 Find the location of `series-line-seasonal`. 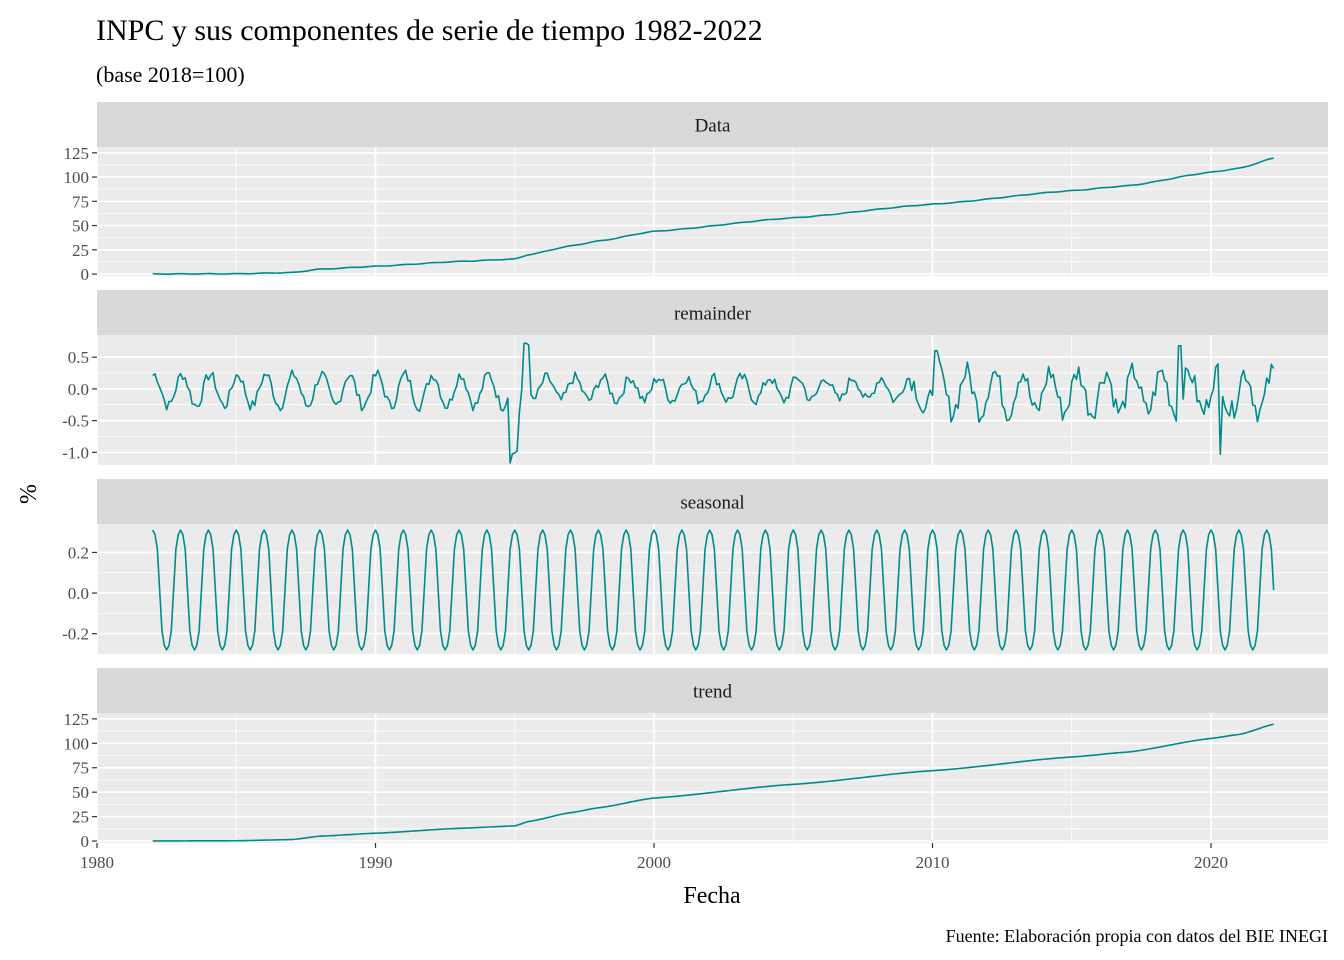

series-line-seasonal is located at coordinates (713, 590).